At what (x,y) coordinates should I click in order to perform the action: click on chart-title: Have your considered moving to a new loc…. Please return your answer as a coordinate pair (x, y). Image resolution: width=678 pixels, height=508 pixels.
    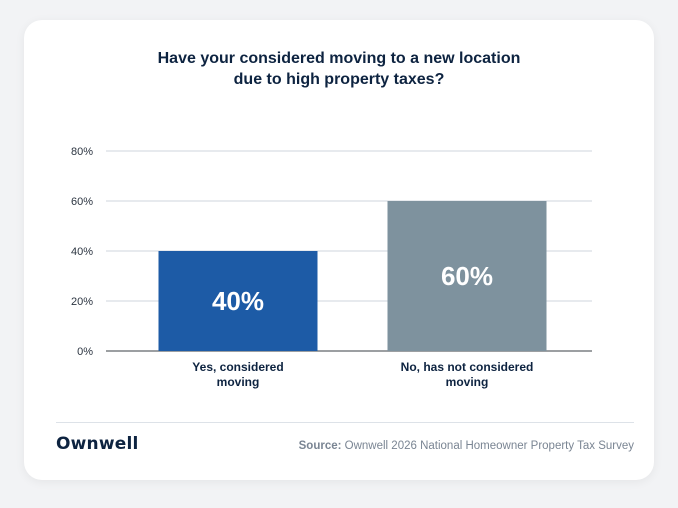
    Looking at the image, I should click on (339, 69).